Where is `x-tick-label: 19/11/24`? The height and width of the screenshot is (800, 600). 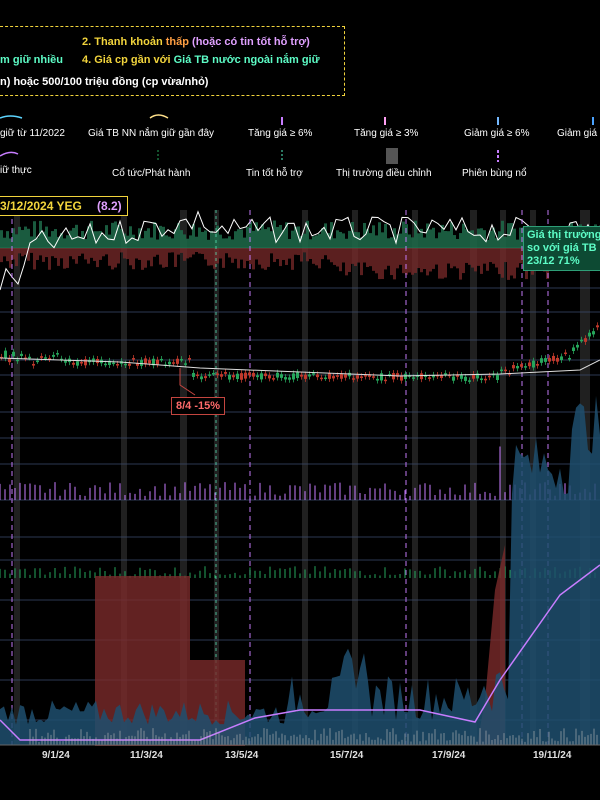 x-tick-label: 19/11/24 is located at coordinates (552, 755).